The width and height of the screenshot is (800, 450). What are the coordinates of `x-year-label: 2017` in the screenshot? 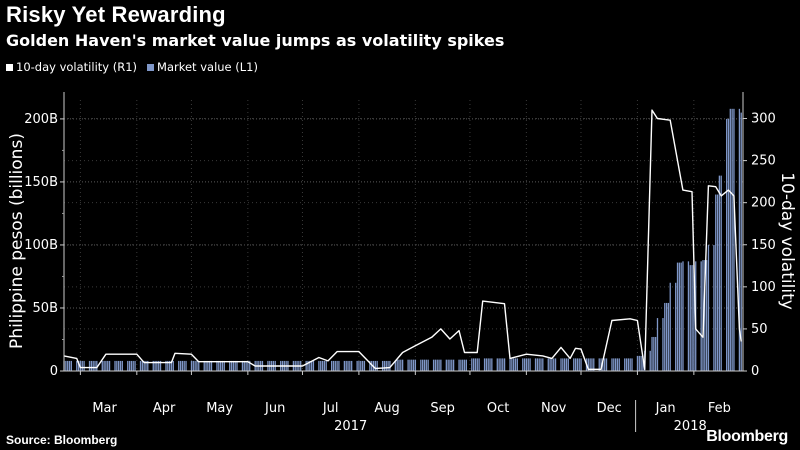 It's located at (350, 426).